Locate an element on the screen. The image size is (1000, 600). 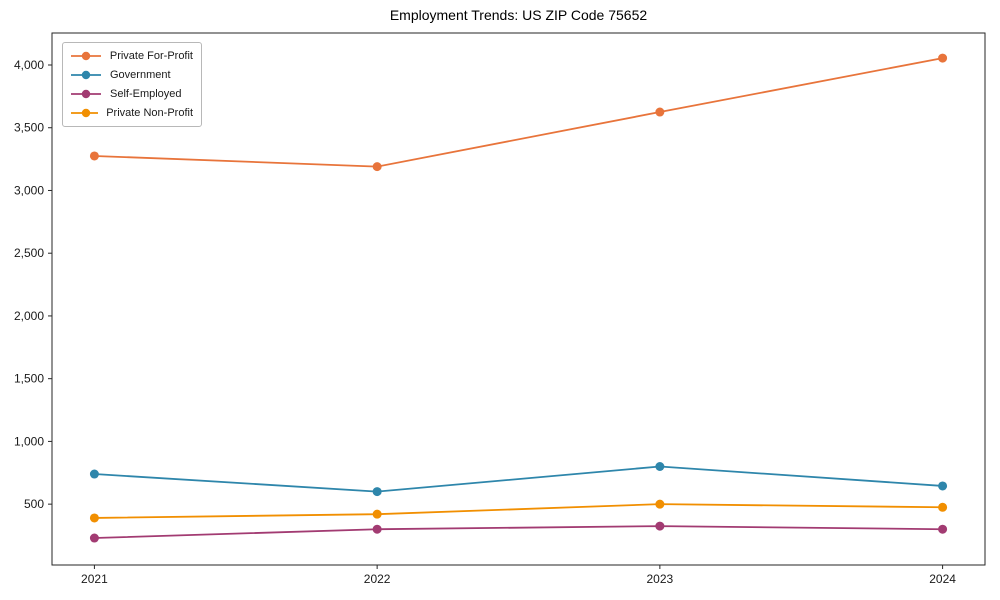
legend-label: Private Non-Profit is located at coordinates (149, 113).